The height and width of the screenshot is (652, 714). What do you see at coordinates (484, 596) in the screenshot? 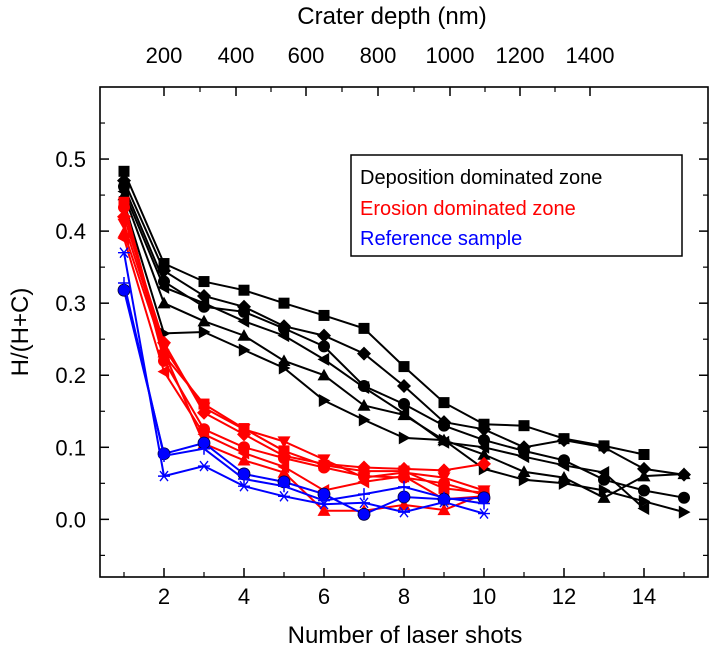
I see `x-tick-label: 10` at bounding box center [484, 596].